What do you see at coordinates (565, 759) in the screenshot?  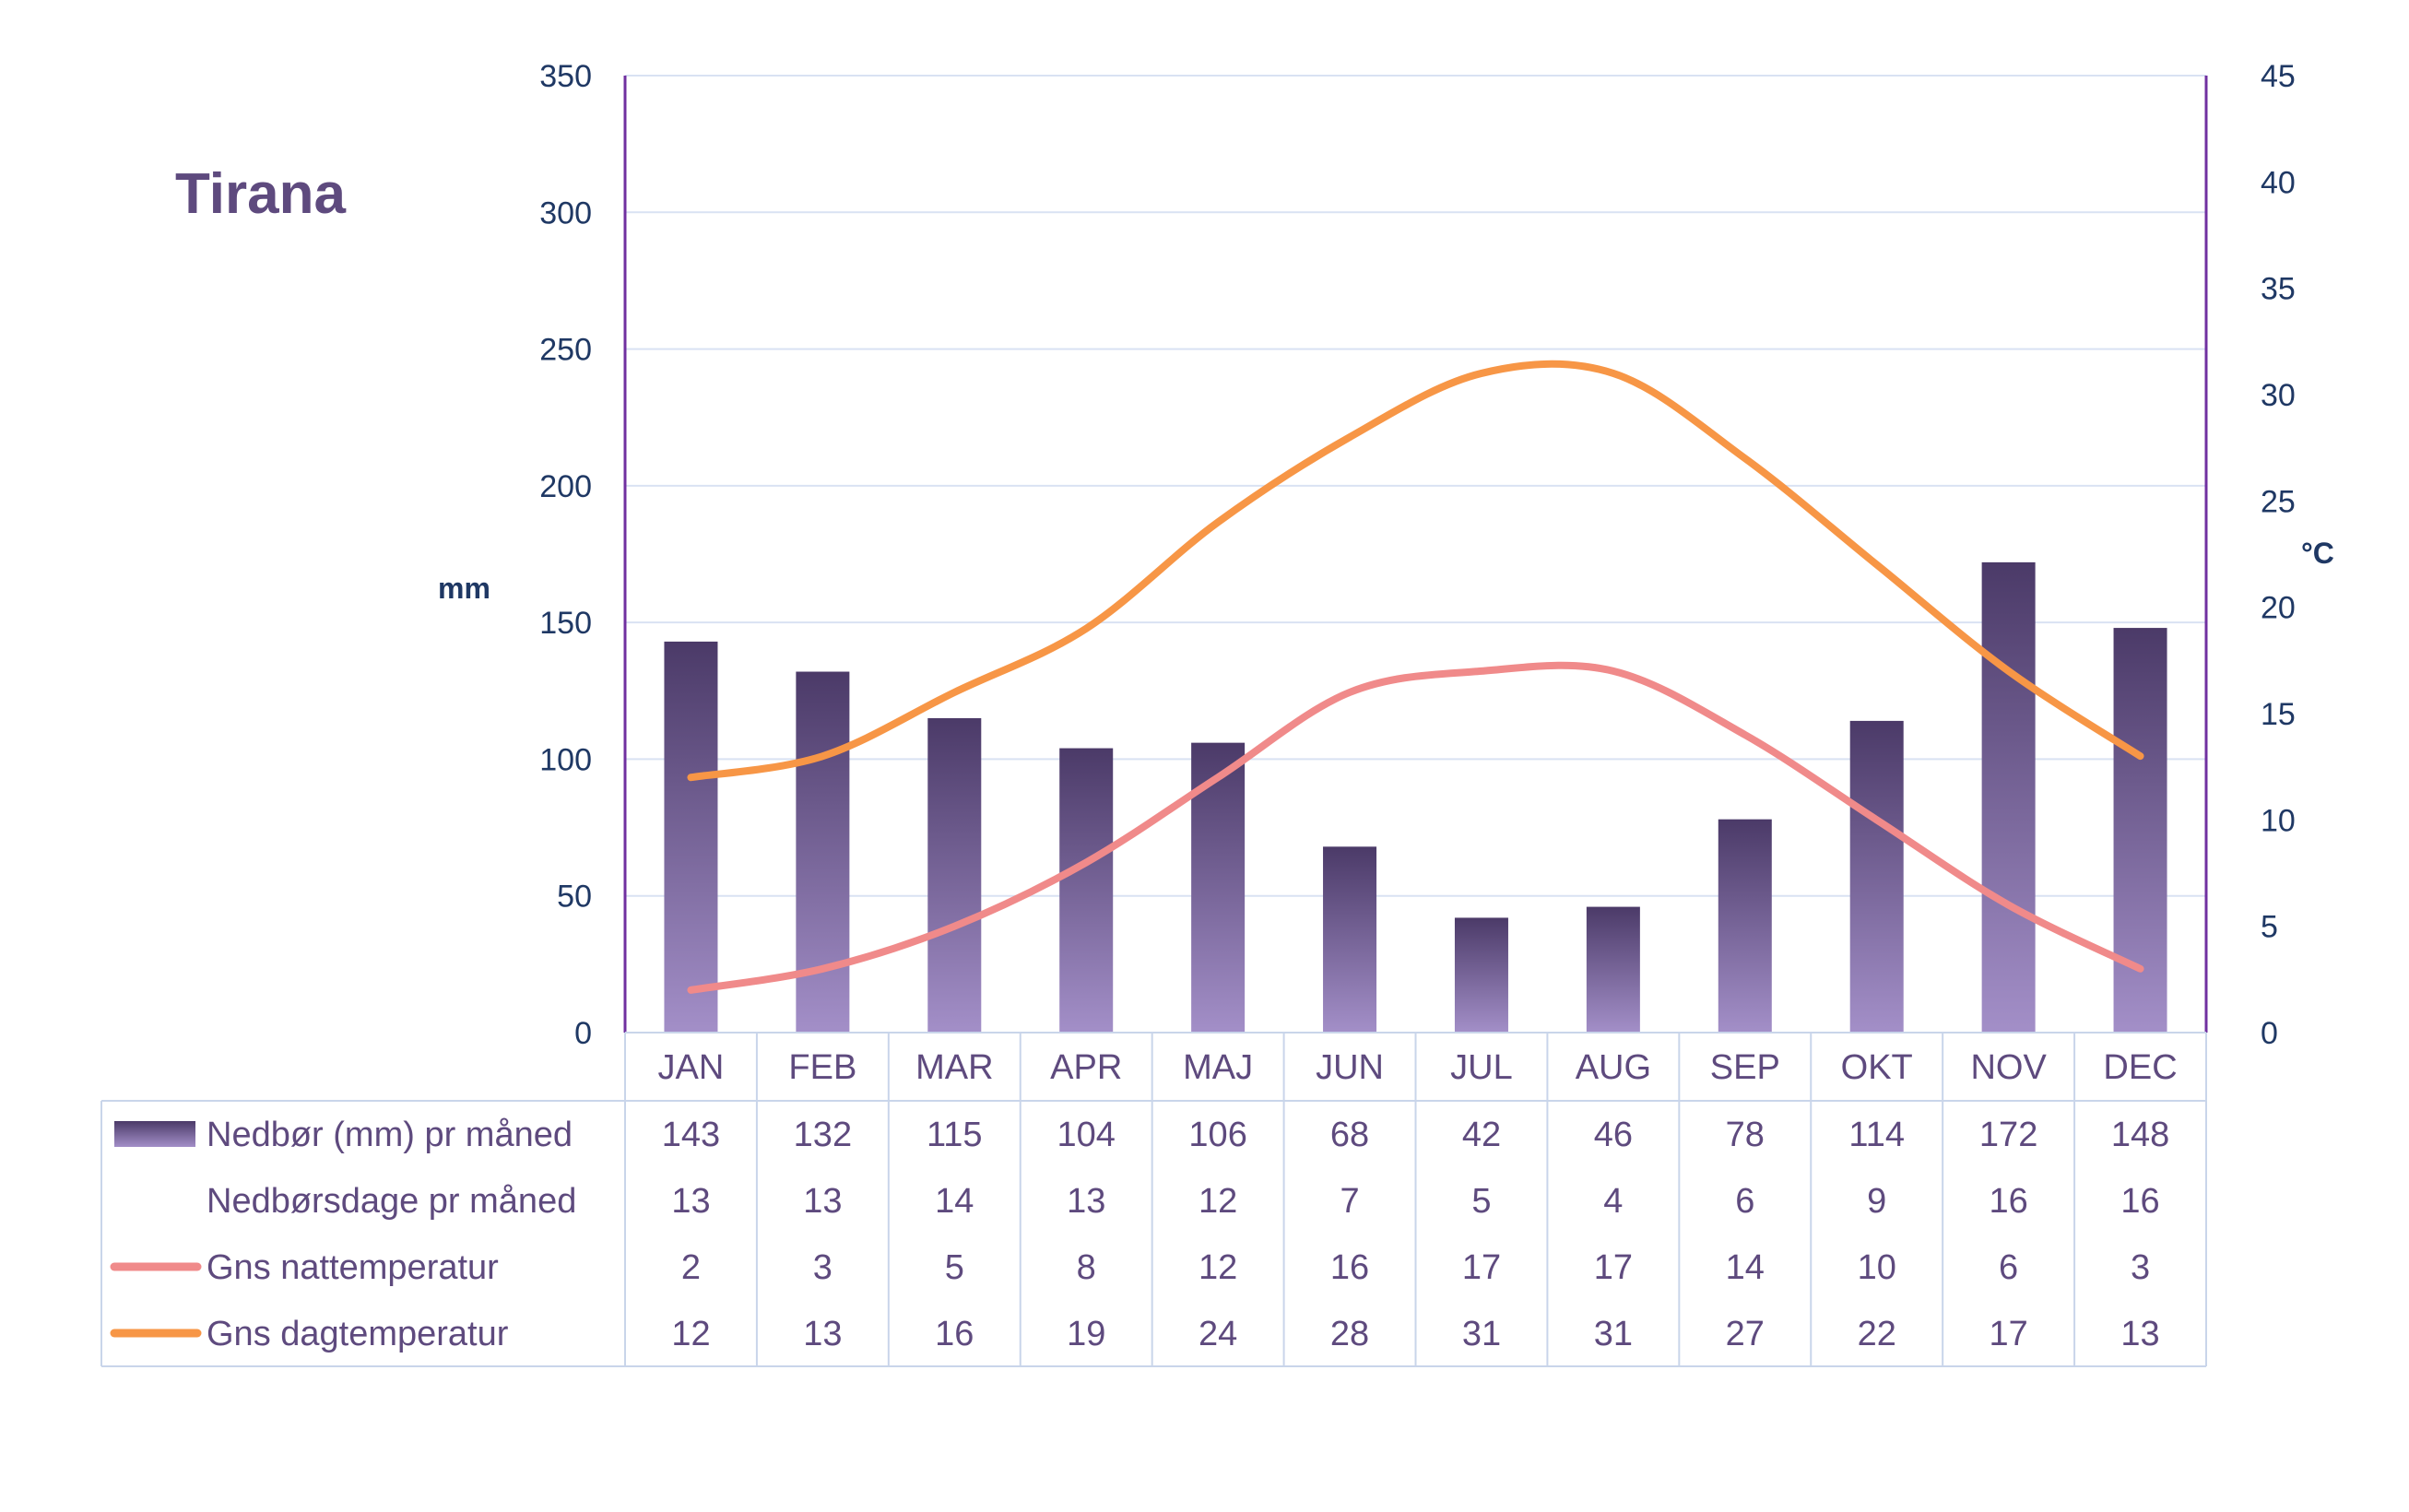 I see `left-tick-label: 100` at bounding box center [565, 759].